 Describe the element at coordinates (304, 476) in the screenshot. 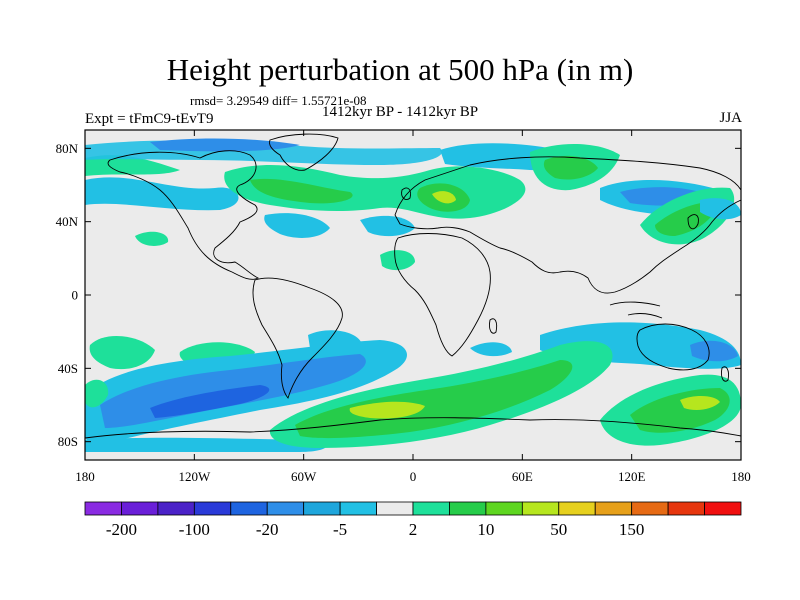

I see `lon-tick-label: 60W` at that location.